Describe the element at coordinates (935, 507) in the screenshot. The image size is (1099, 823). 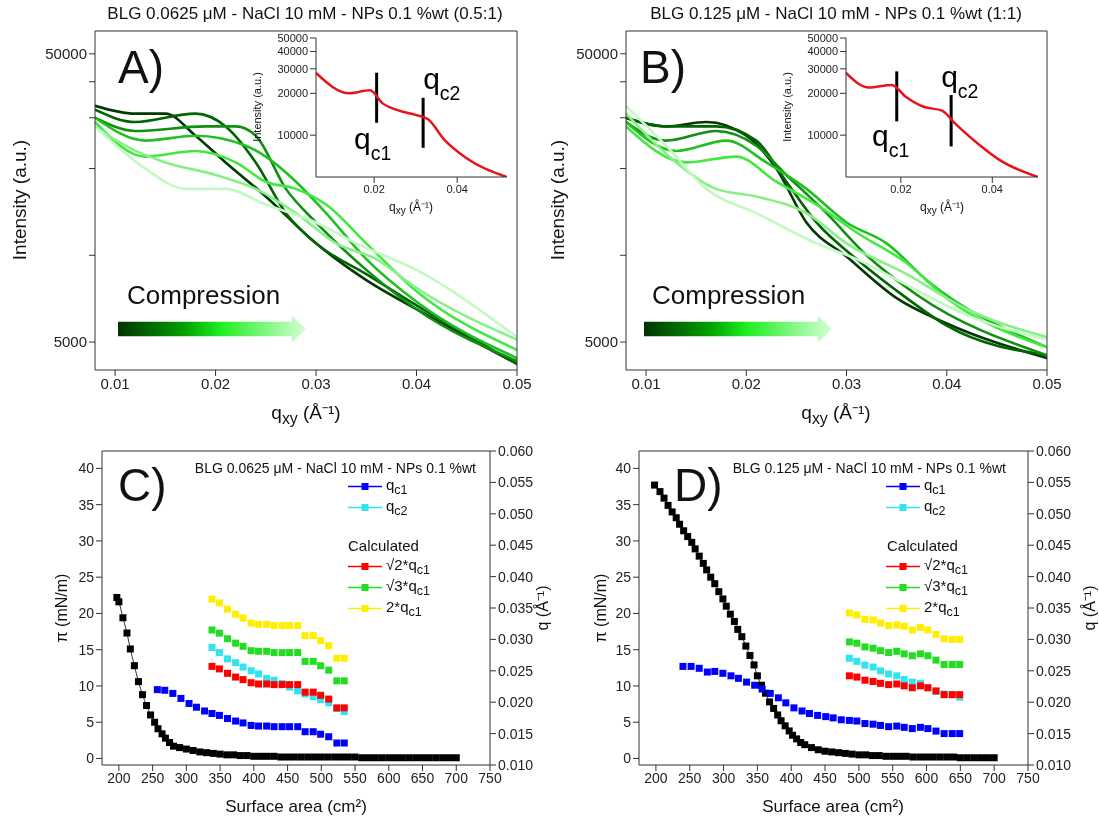
I see `legend-label: q$_{c2}$` at that location.